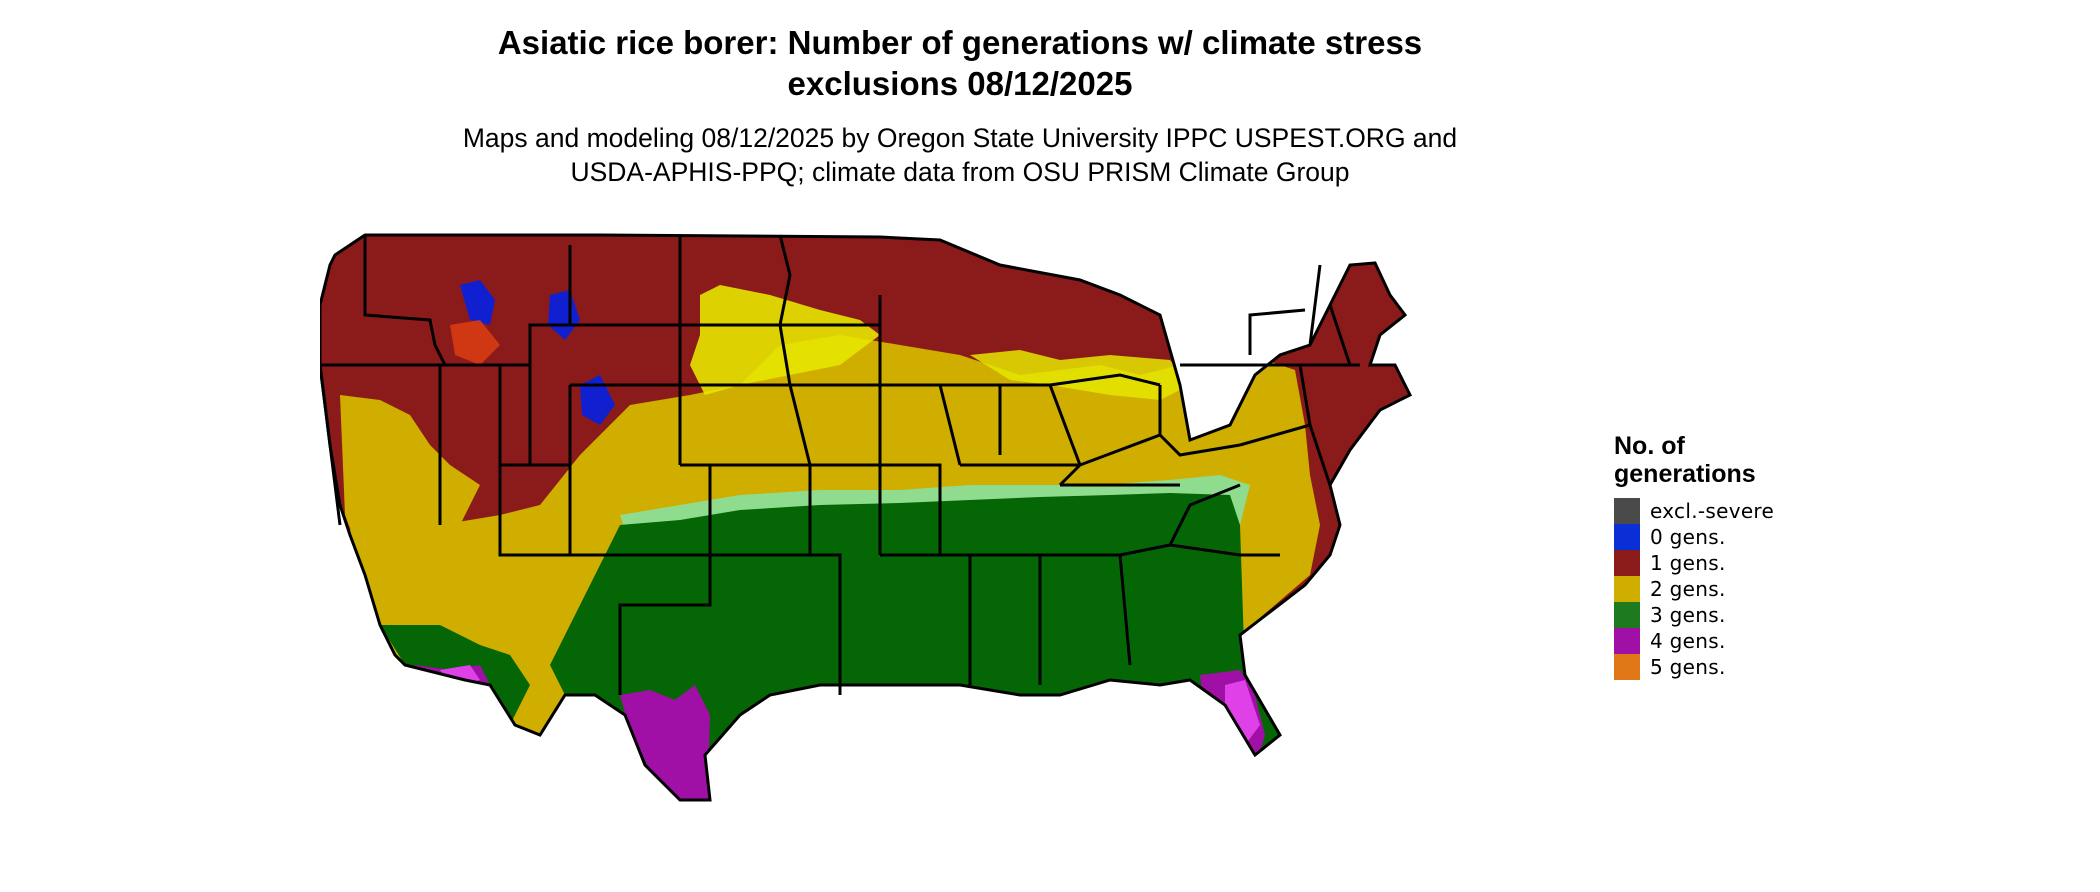  What do you see at coordinates (597, 400) in the screenshot?
I see `zone-0-gens-colorado` at bounding box center [597, 400].